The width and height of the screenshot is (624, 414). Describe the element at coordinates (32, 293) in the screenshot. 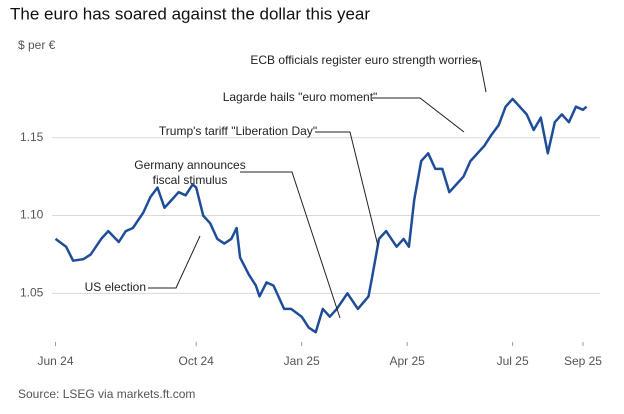

I see `y-tick-label: 1.05` at that location.